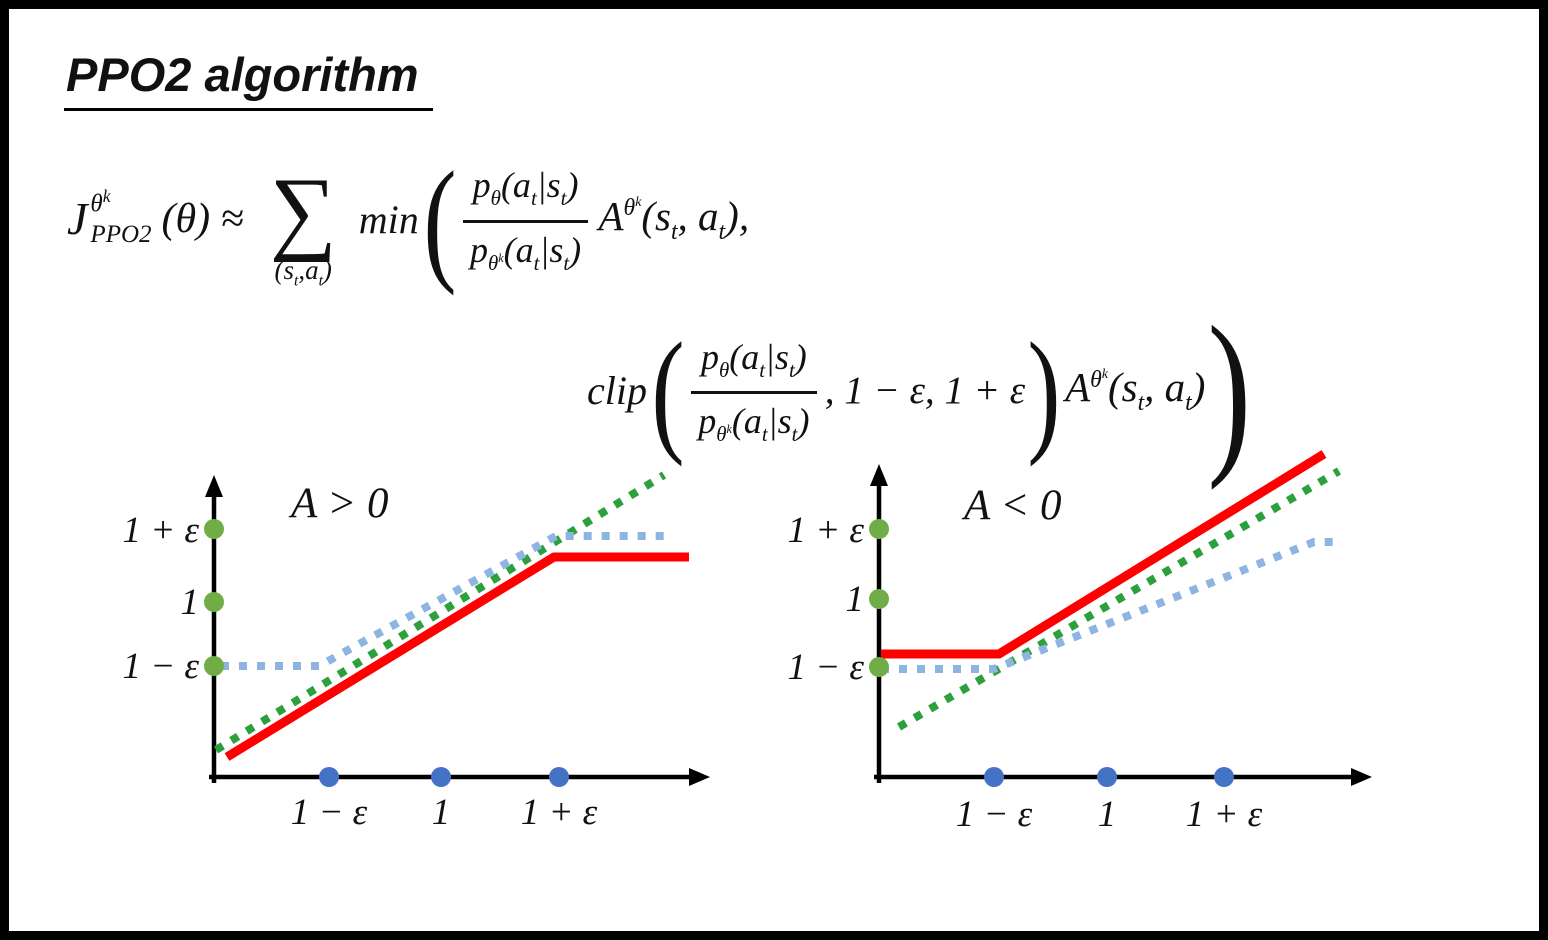 This screenshot has height=940, width=1548. I want to click on advantage-term-2: Aθk(st, at), so click(1135, 390).